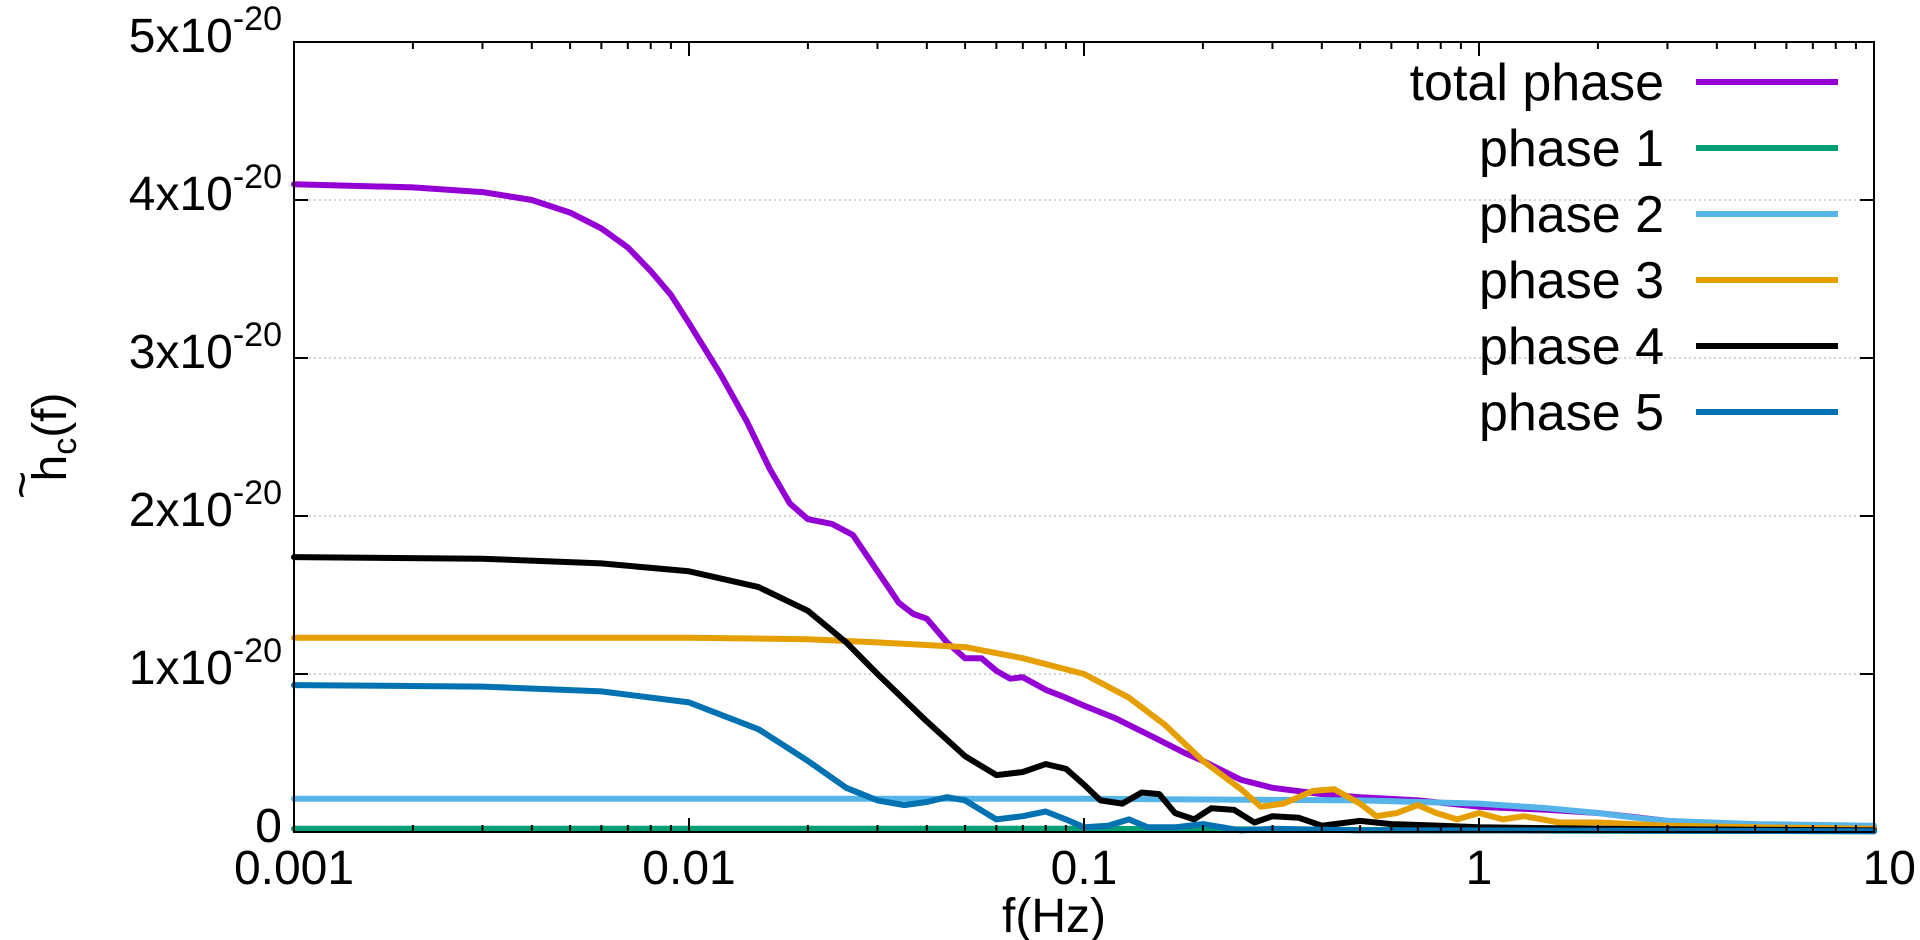 Image resolution: width=1920 pixels, height=940 pixels. I want to click on y-axis-title-suffix: (f), so click(50, 414).